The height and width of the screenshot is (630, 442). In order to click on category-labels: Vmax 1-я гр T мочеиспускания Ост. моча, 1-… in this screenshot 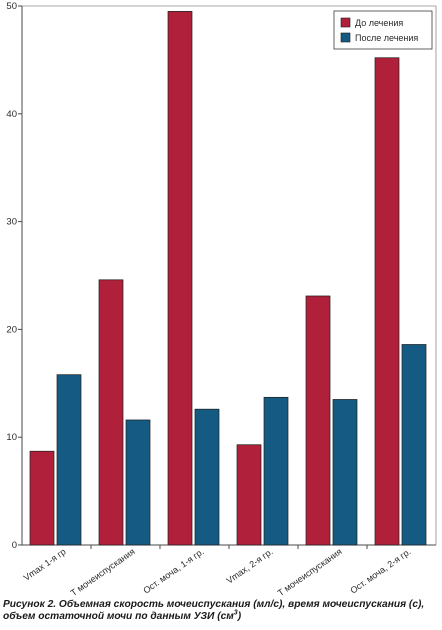, I will do `click(217, 572)`.